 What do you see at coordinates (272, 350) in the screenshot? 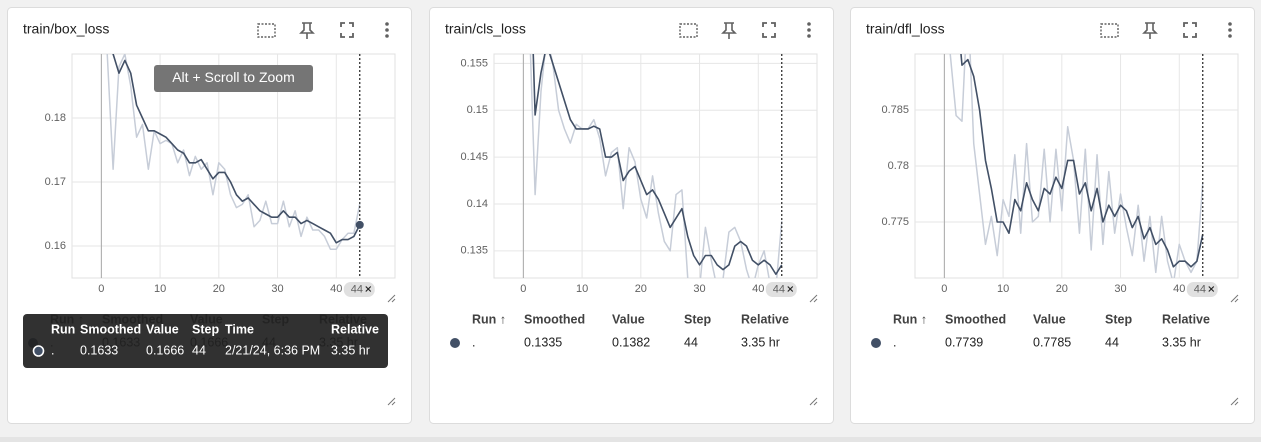
I see `tooltip-cell: 2/21/24, 6:36 PM` at bounding box center [272, 350].